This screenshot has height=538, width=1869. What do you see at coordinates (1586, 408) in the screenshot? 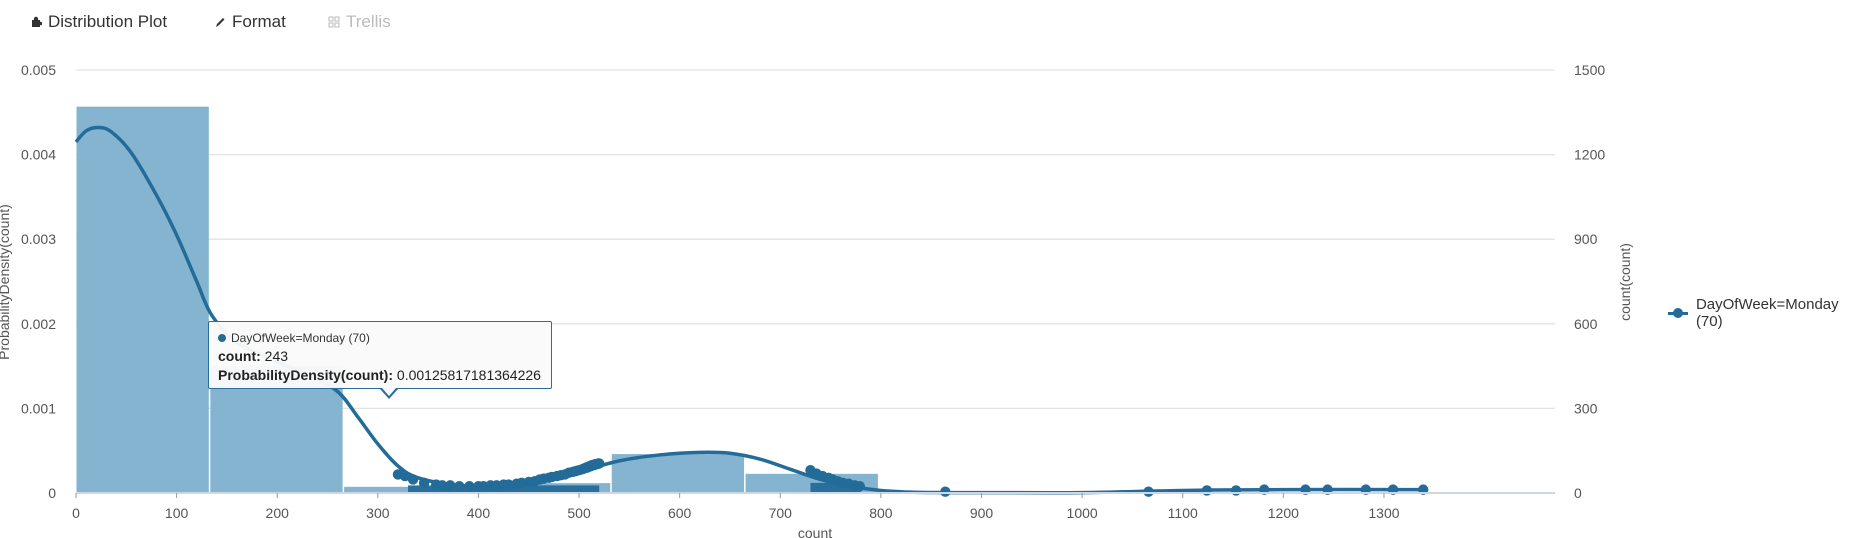
I see `y-right-tick-label: 300` at bounding box center [1586, 408].